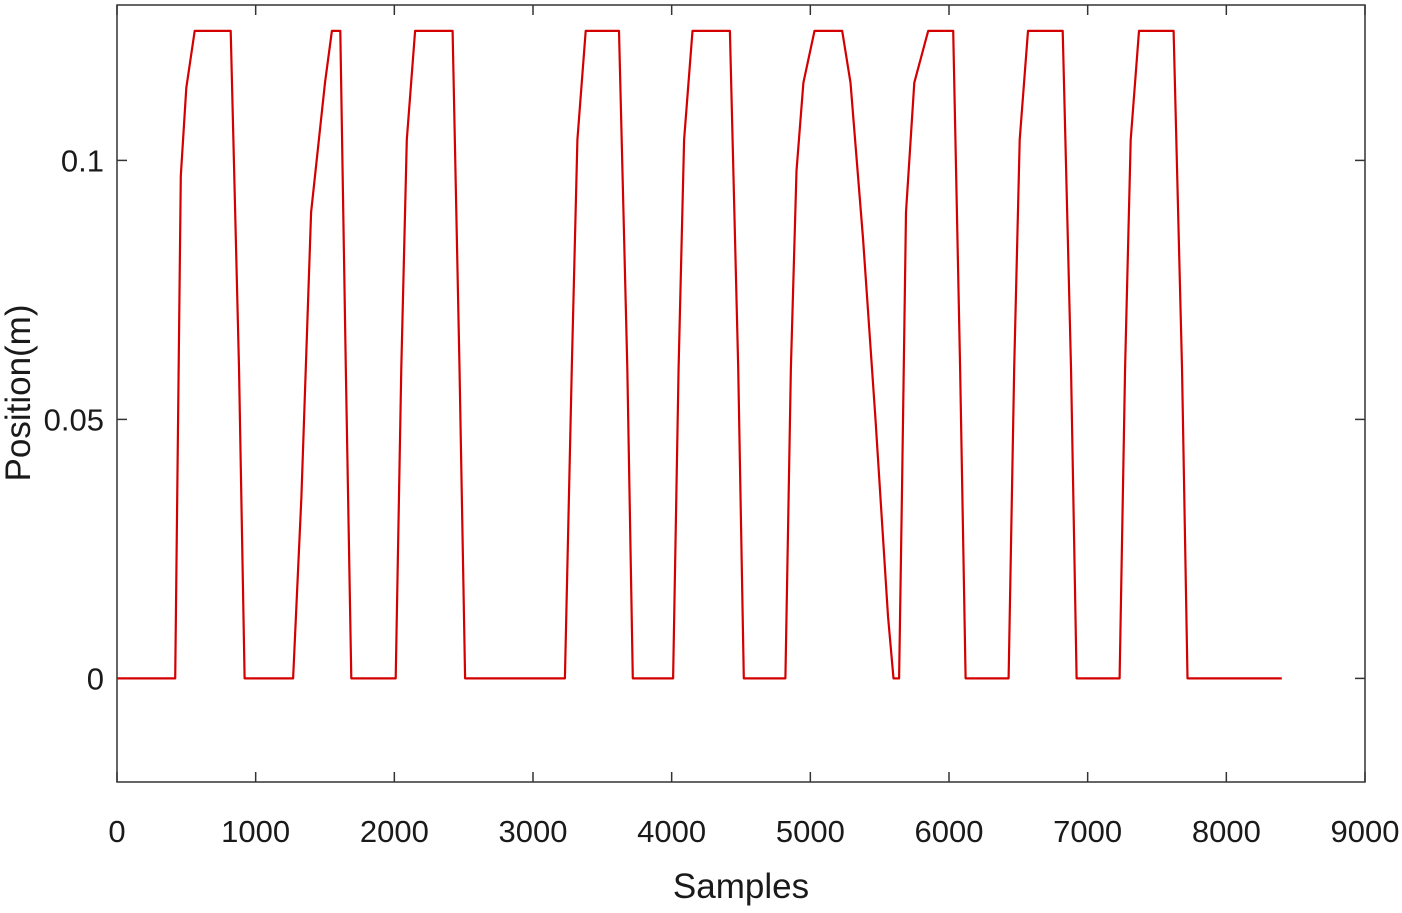  What do you see at coordinates (116, 831) in the screenshot?
I see `x-tick-label: 0` at bounding box center [116, 831].